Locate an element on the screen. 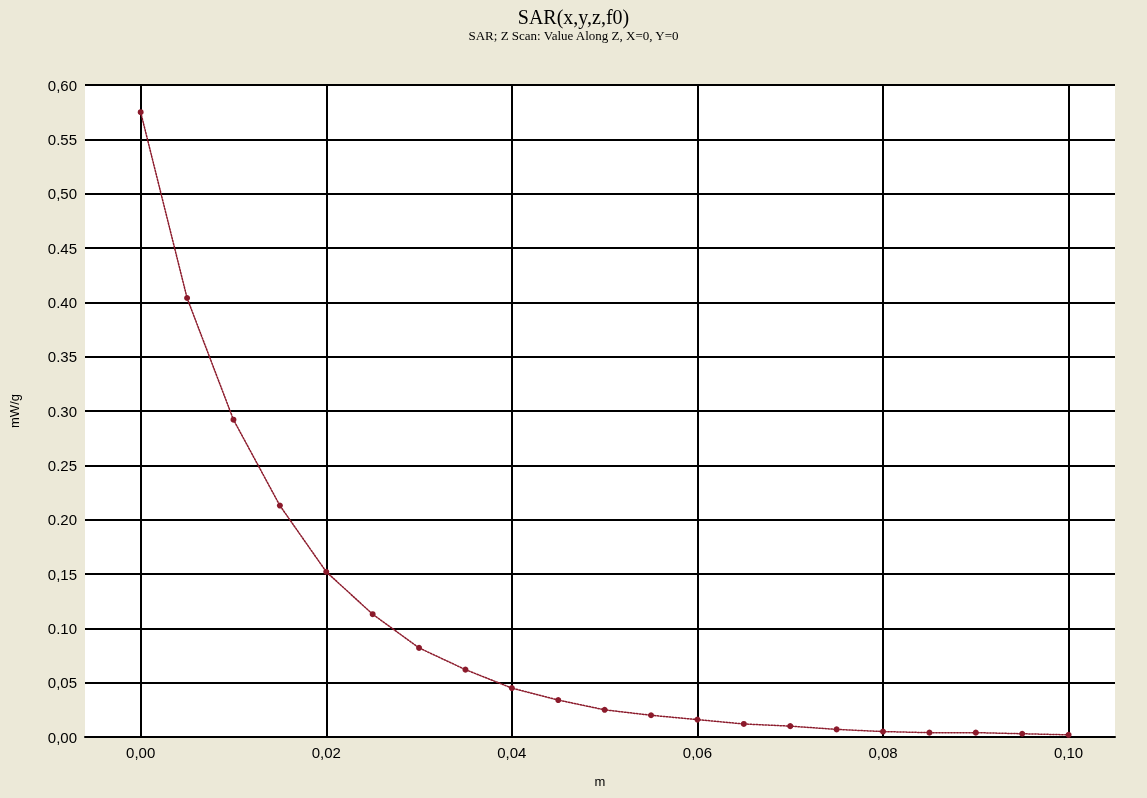  x-tick-label: 0,04 is located at coordinates (512, 752).